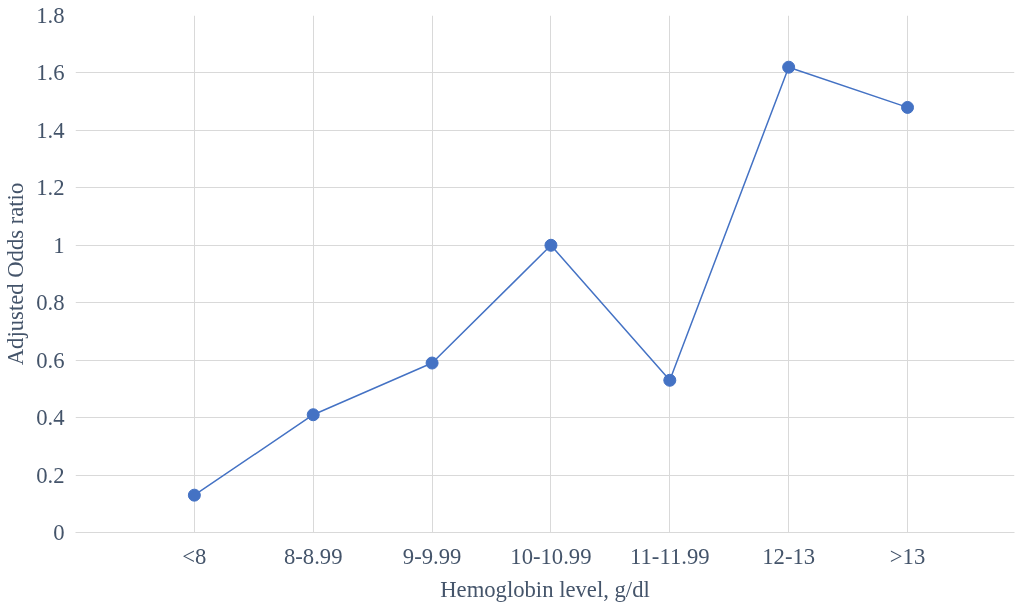 The image size is (1019, 604). I want to click on y-tick-label: 1.6, so click(50, 73).